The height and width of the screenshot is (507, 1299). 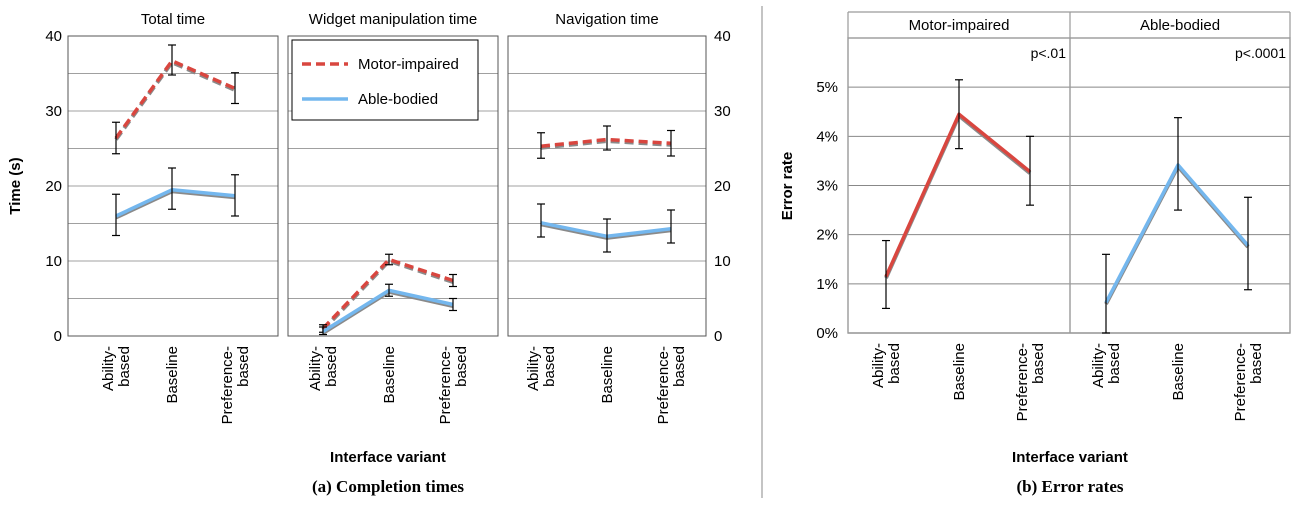 I want to click on significance-annotation: p<.0001, so click(x=1260, y=53).